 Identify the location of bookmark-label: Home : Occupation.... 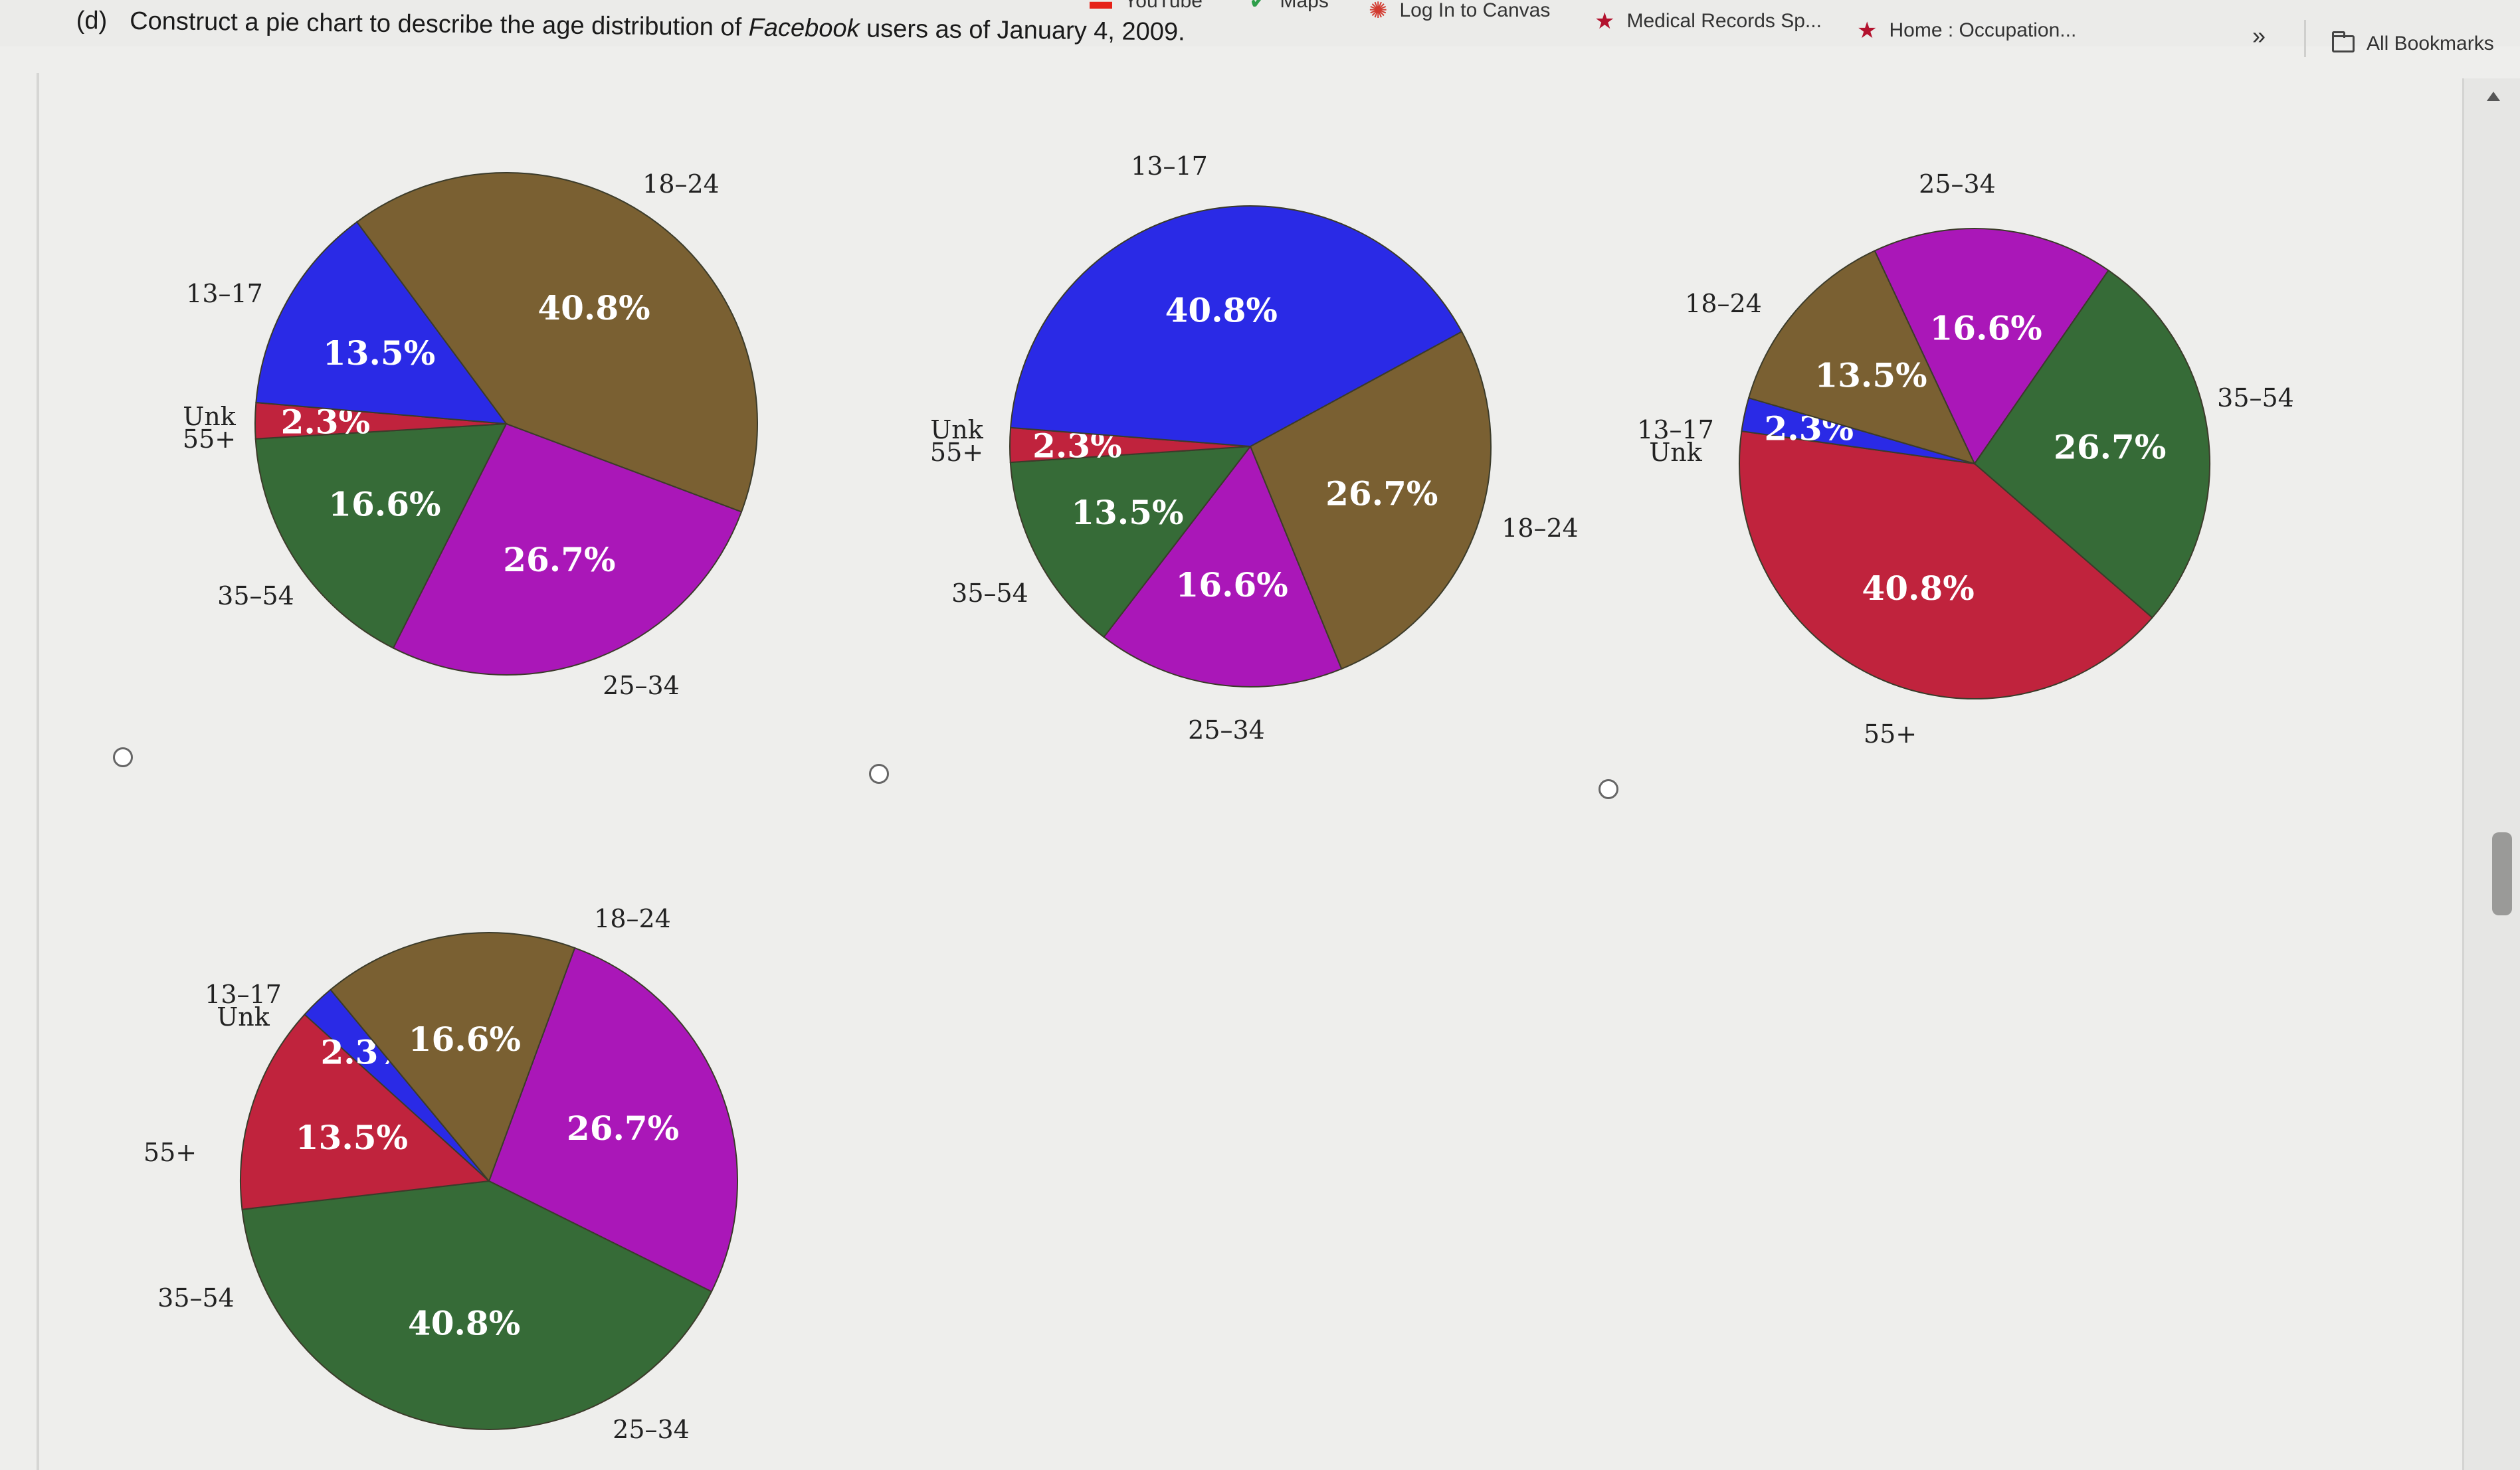
(1983, 30).